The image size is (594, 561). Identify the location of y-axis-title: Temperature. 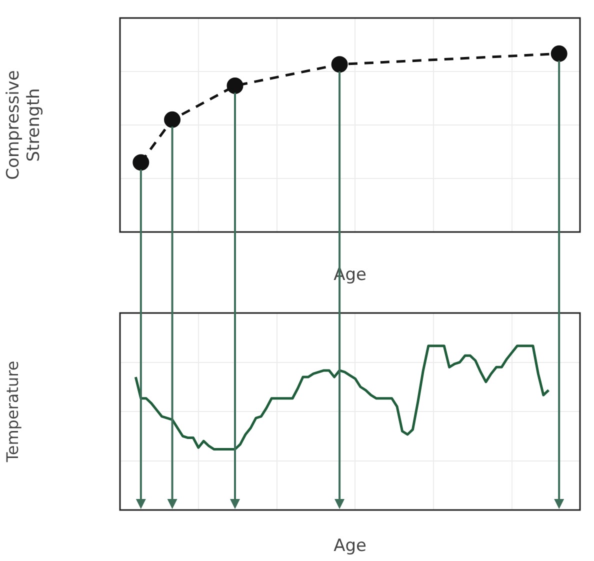
(12, 412).